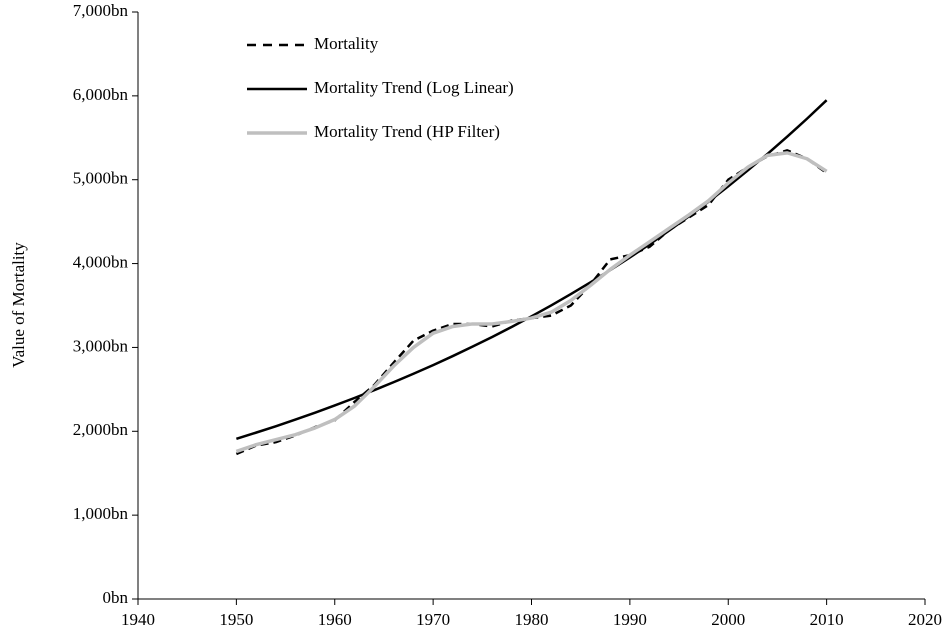  I want to click on x-tick-label: 1980, so click(532, 619).